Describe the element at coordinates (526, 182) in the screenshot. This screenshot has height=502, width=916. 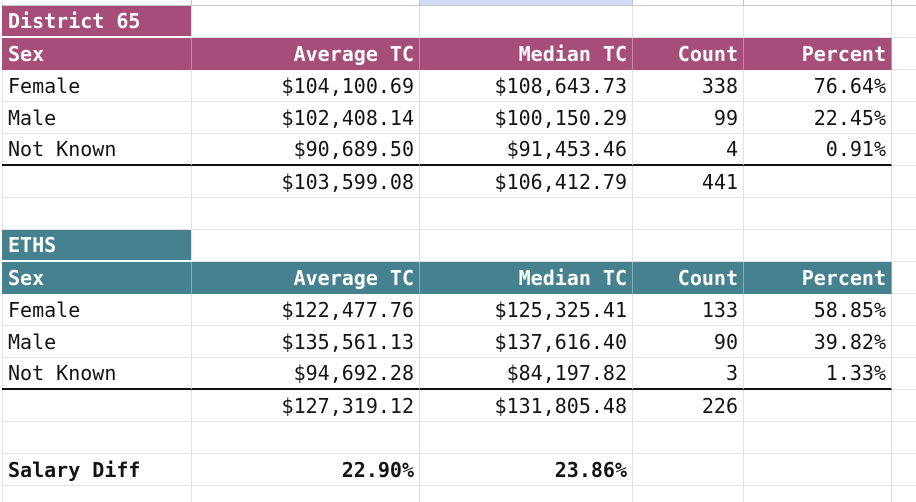
I see `cell-total-median-tc: $106,412.79` at that location.